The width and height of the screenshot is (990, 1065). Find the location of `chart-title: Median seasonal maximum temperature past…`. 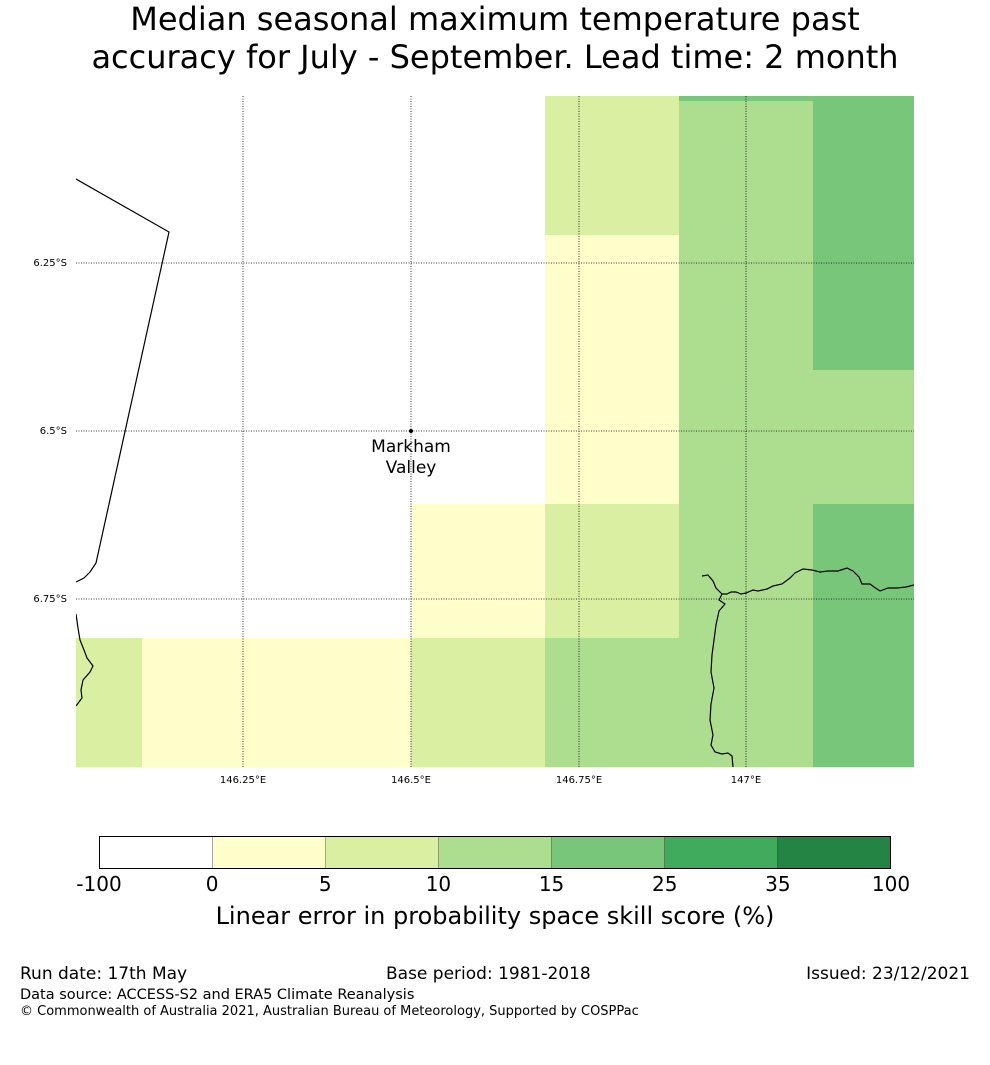

chart-title: Median seasonal maximum temperature past… is located at coordinates (495, 38).